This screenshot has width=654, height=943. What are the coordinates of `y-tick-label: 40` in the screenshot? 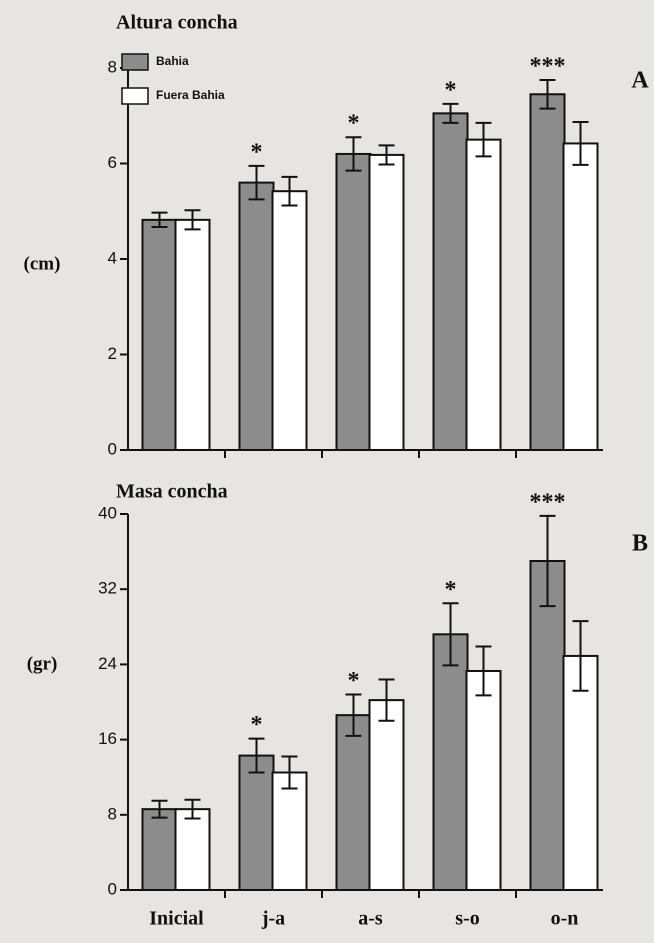 It's located at (107, 512).